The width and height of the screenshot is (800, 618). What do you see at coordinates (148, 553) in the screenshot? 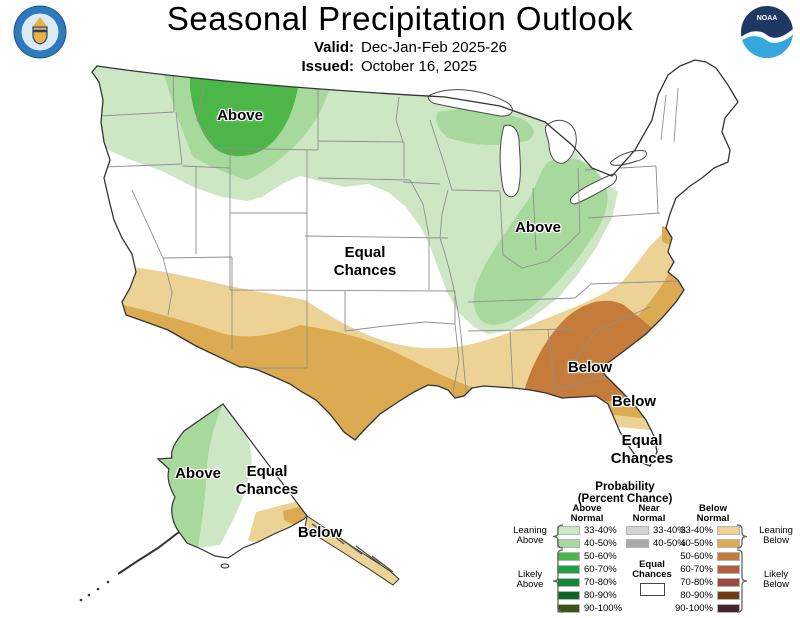
I see `aleutian-peninsula` at bounding box center [148, 553].